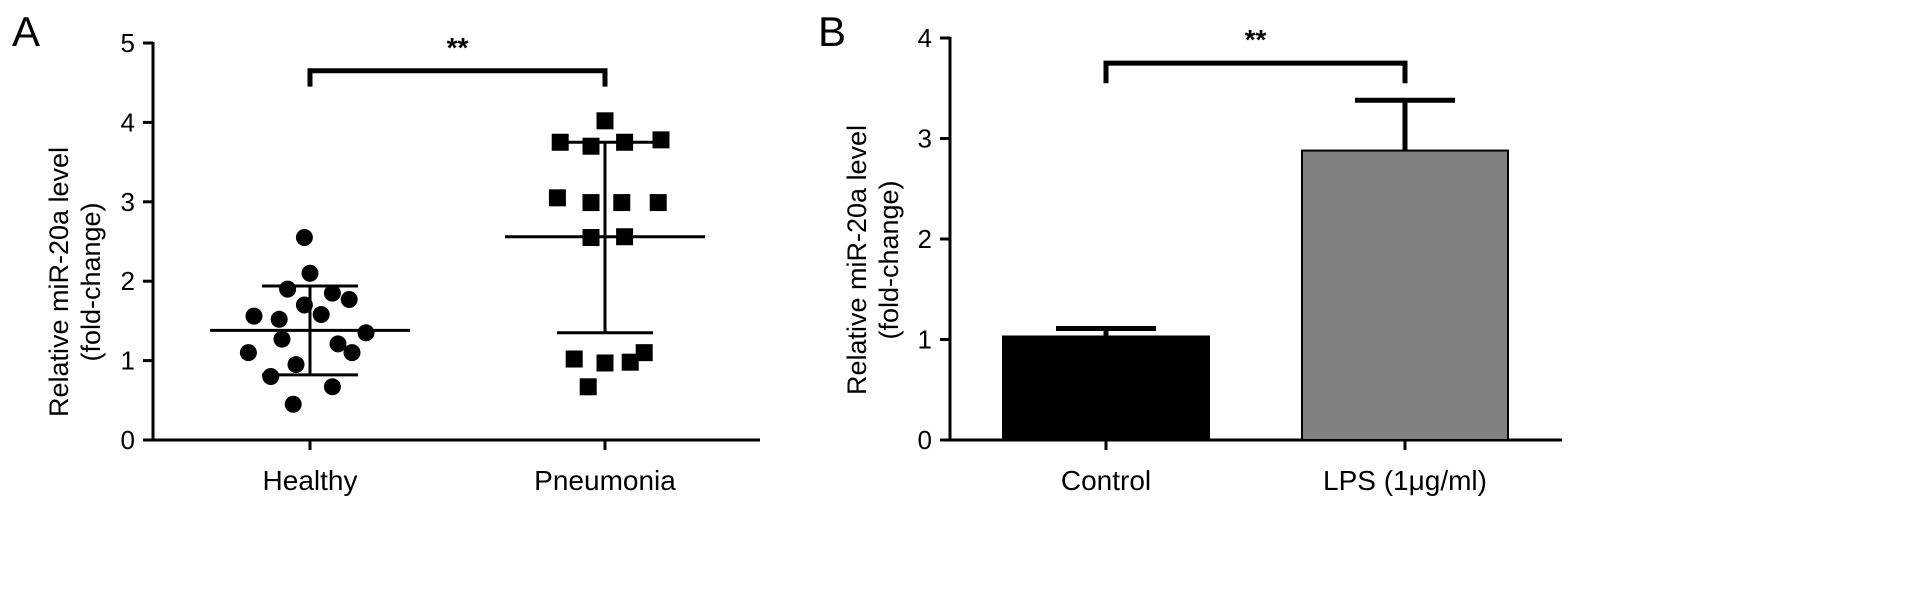 The height and width of the screenshot is (611, 1913). I want to click on y-tick-label: 5, so click(128, 43).